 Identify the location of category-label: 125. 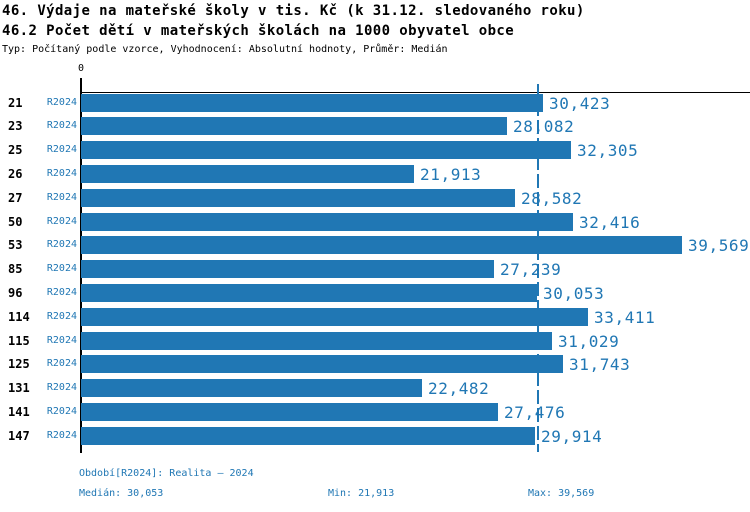
(19, 364).